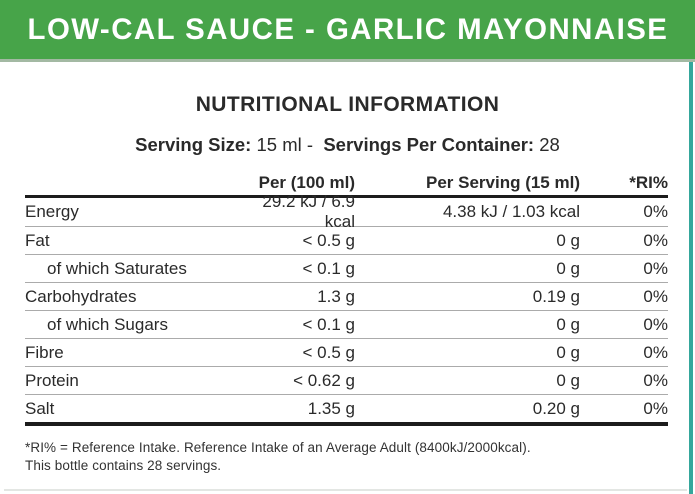 This screenshot has width=695, height=494. I want to click on nutrient-name: Energy, so click(52, 211).